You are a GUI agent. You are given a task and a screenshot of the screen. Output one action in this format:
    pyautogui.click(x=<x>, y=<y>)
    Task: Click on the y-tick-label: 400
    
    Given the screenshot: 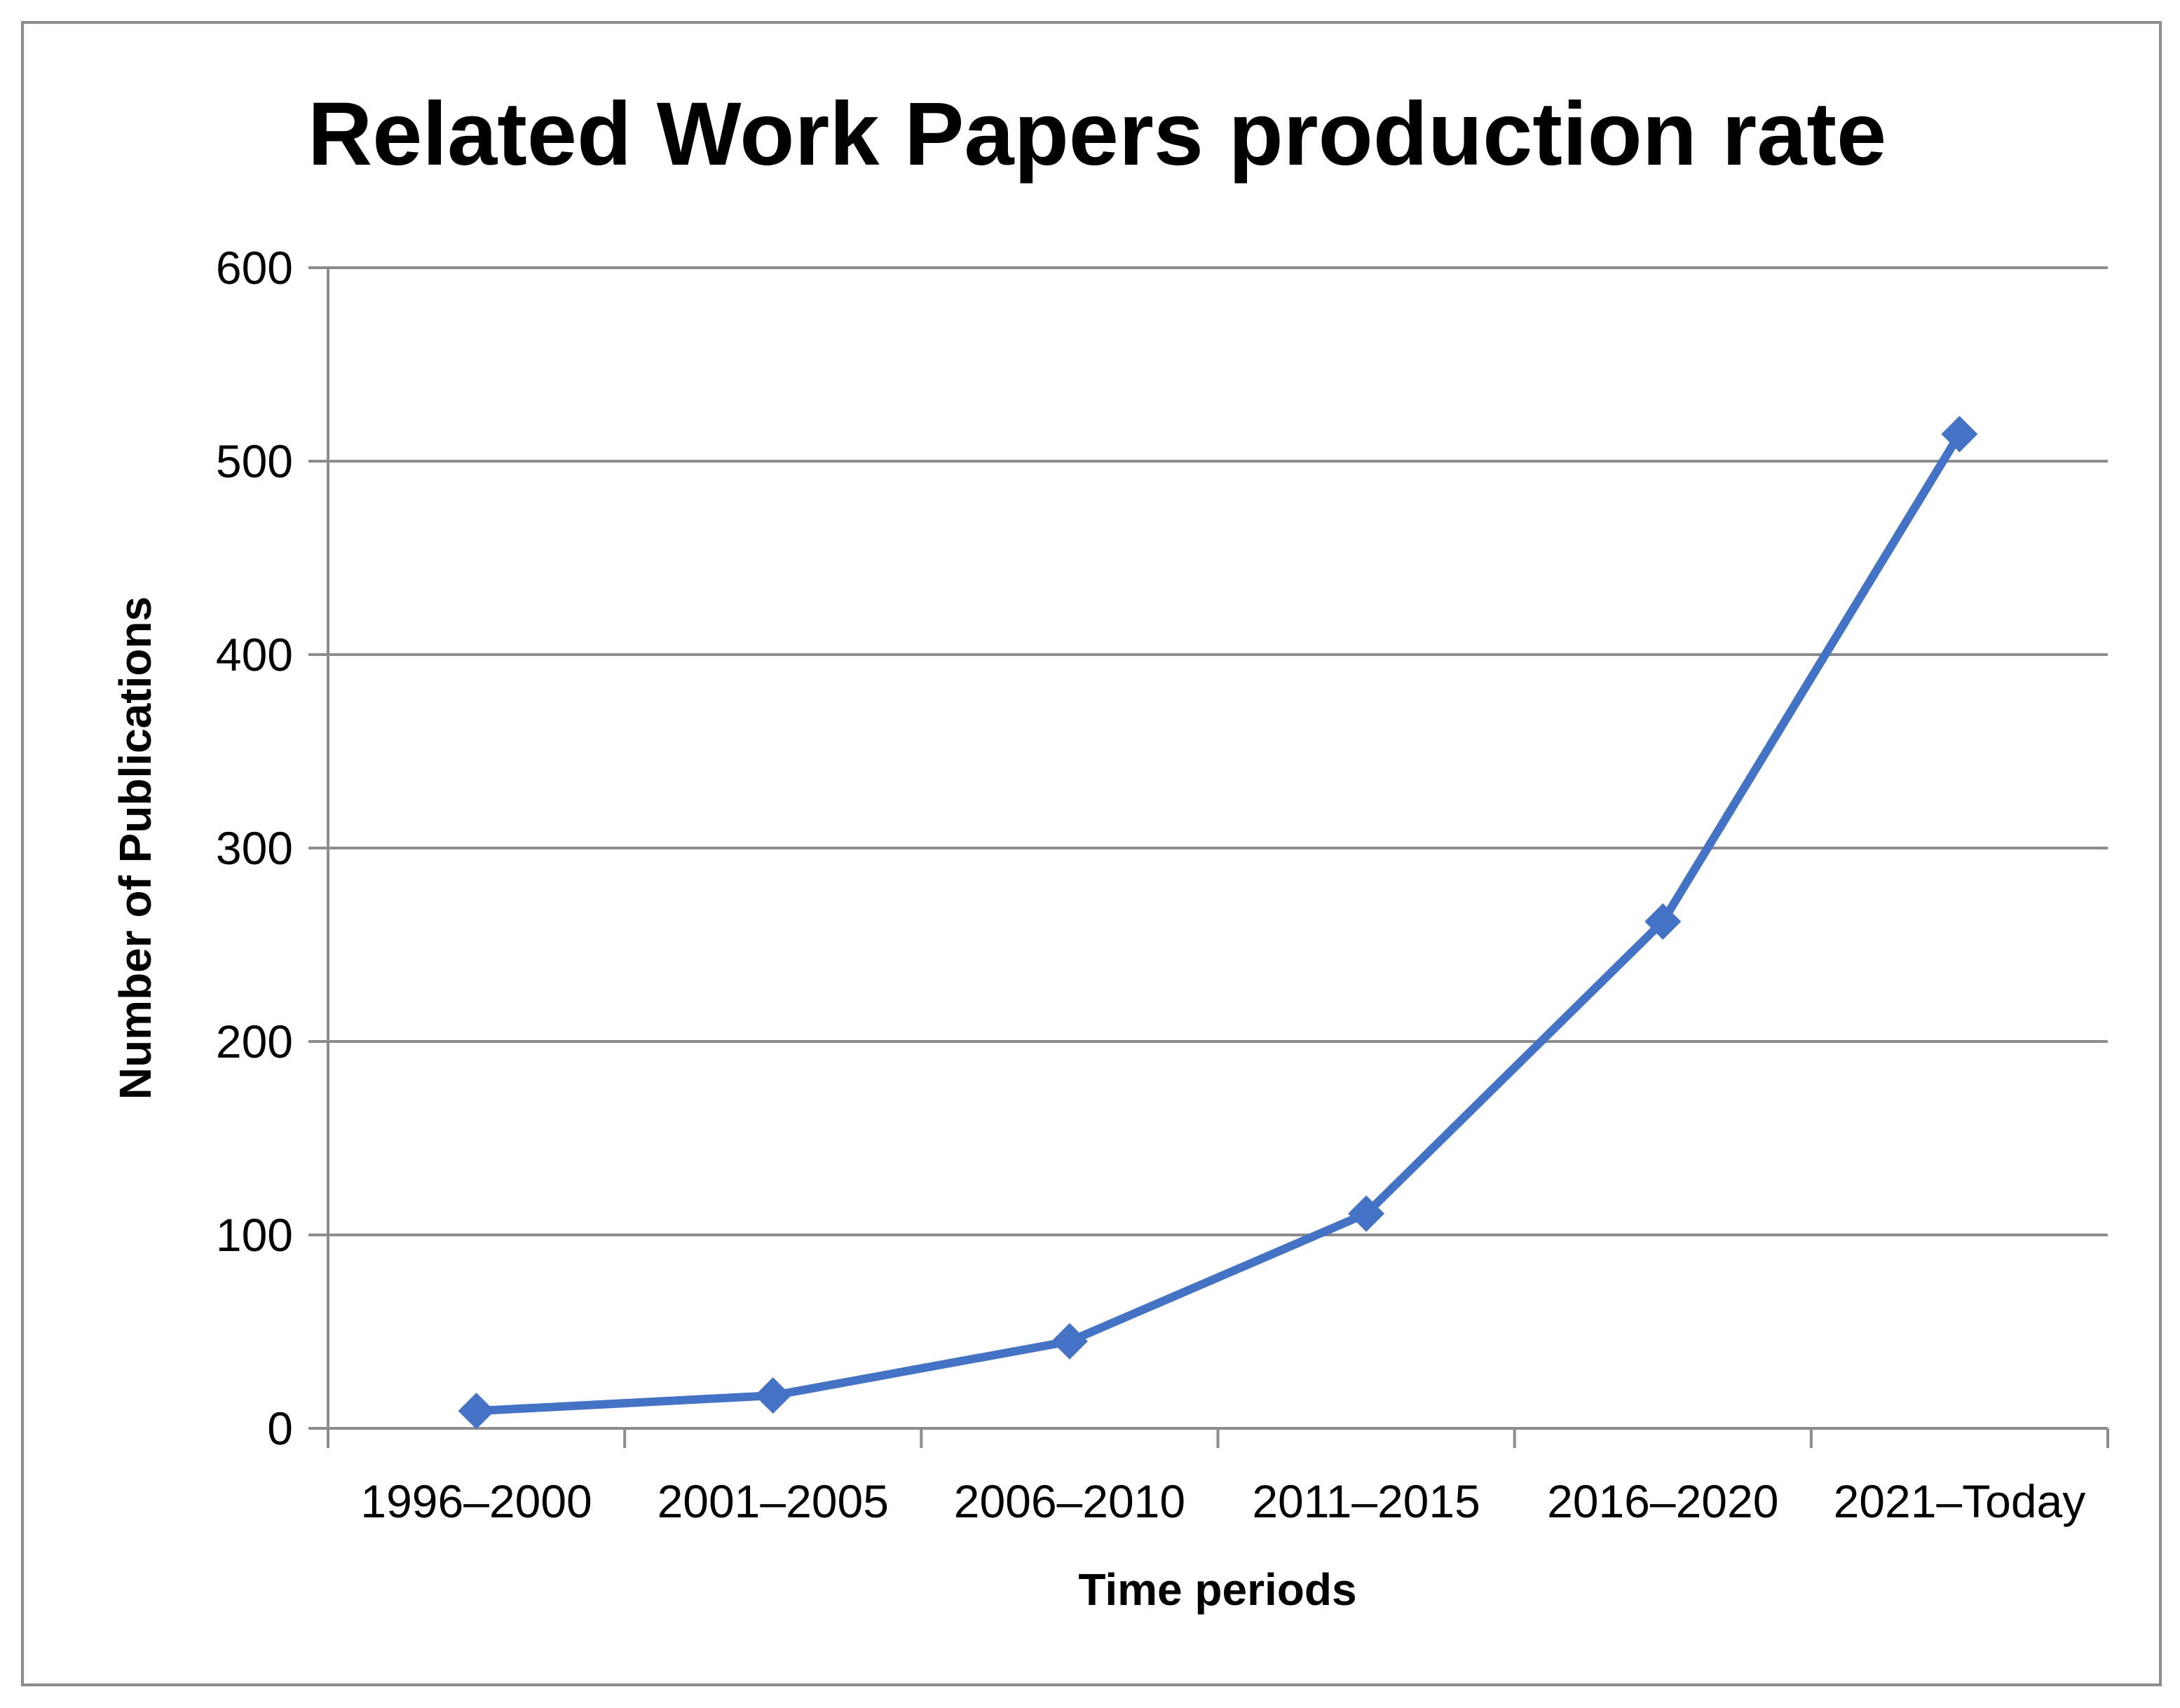 What is the action you would take?
    pyautogui.click(x=254, y=655)
    